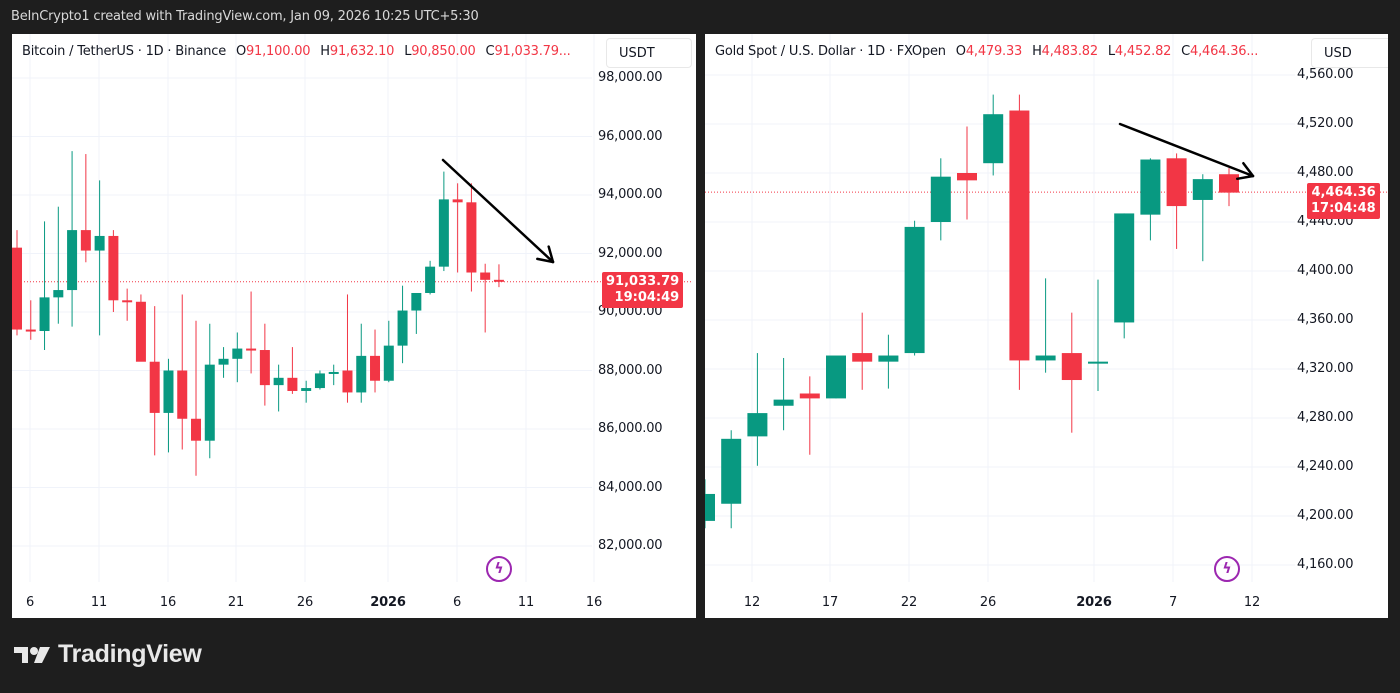  Describe the element at coordinates (305, 602) in the screenshot. I see `time-tick-label: 26` at that location.